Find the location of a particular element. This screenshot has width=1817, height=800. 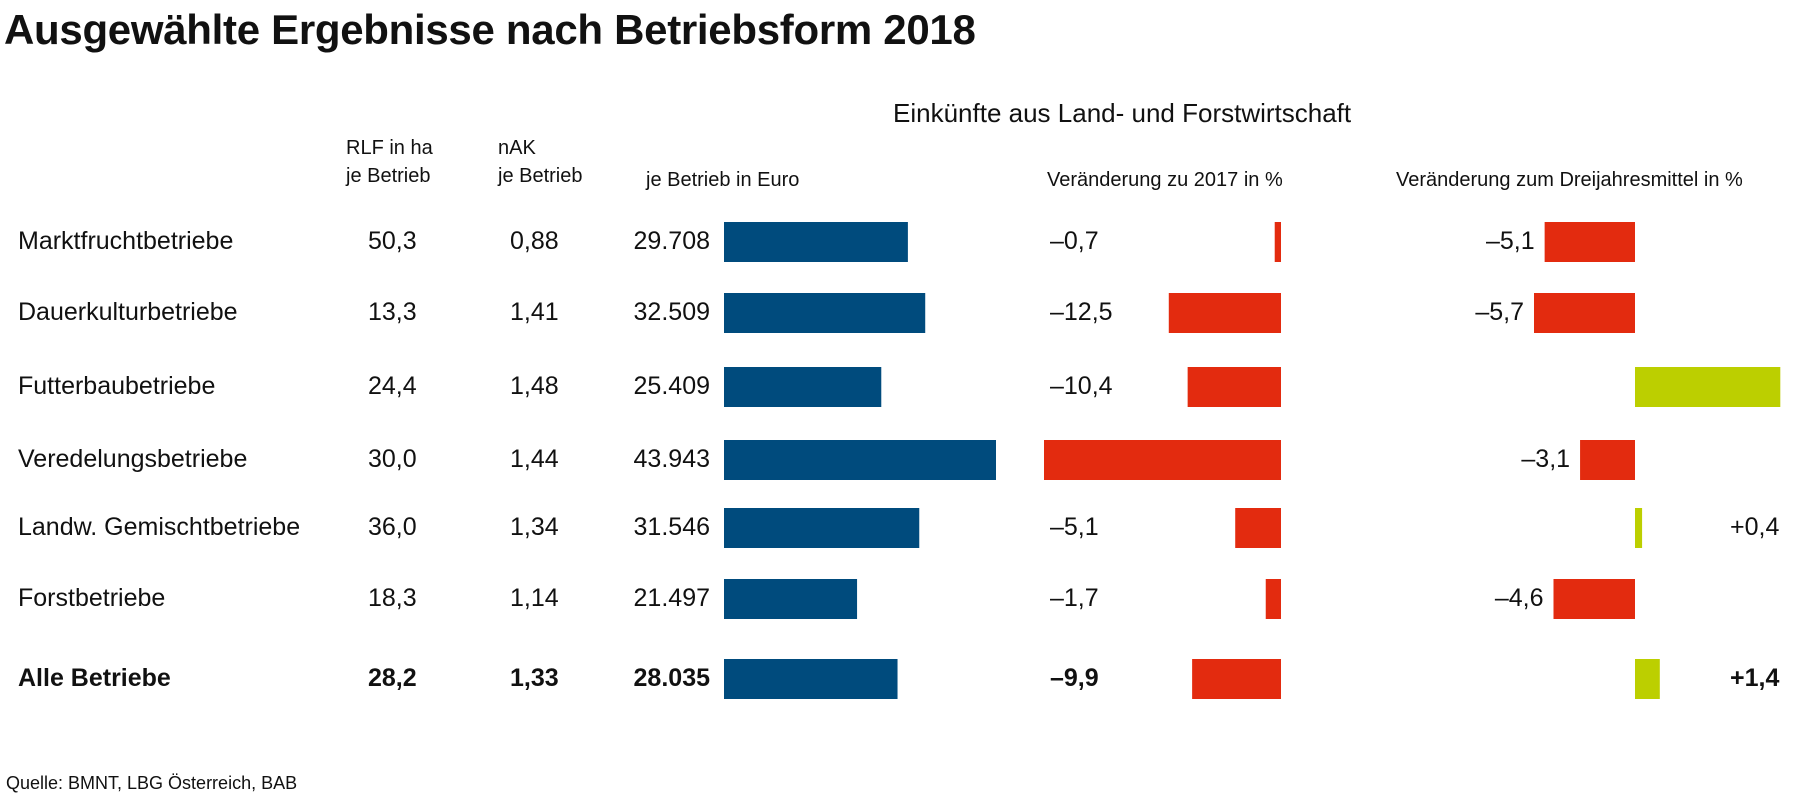

rlf-value: 50,3 is located at coordinates (392, 241).